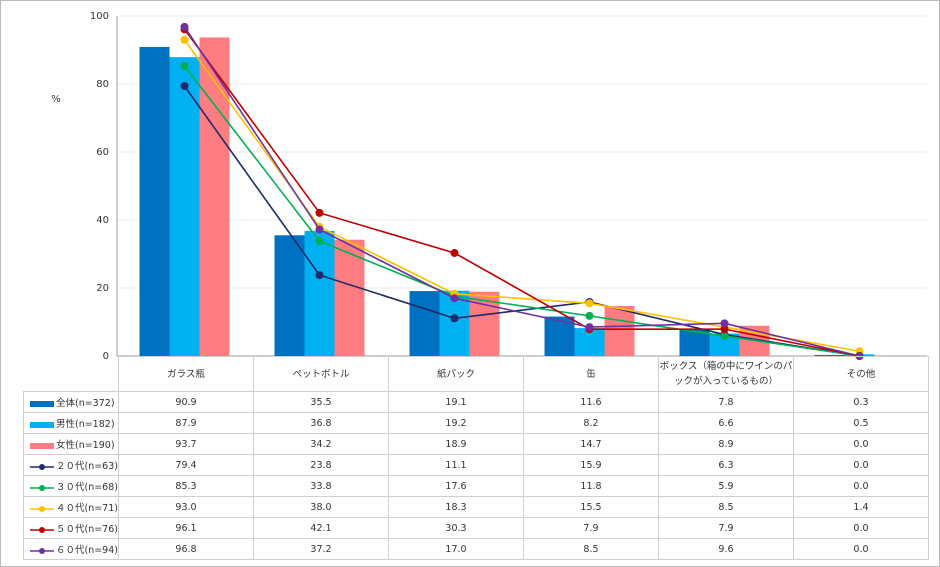 The width and height of the screenshot is (940, 567). Describe the element at coordinates (590, 549) in the screenshot. I see `table-value: 8.5` at that location.